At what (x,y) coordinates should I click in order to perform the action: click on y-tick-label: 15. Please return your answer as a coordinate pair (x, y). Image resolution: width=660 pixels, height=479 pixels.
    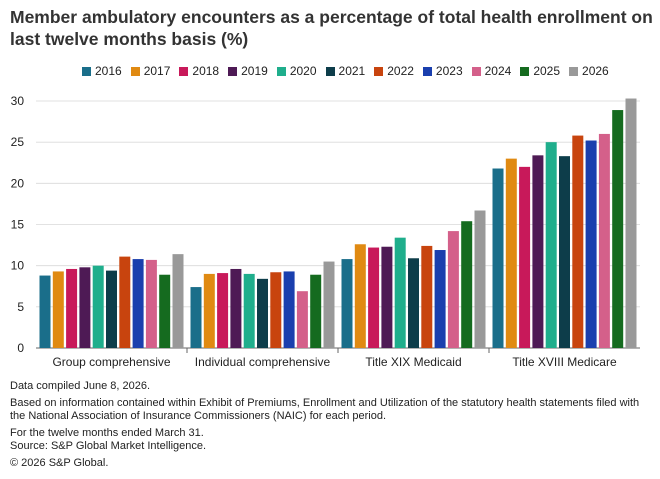
    Looking at the image, I should click on (18, 225).